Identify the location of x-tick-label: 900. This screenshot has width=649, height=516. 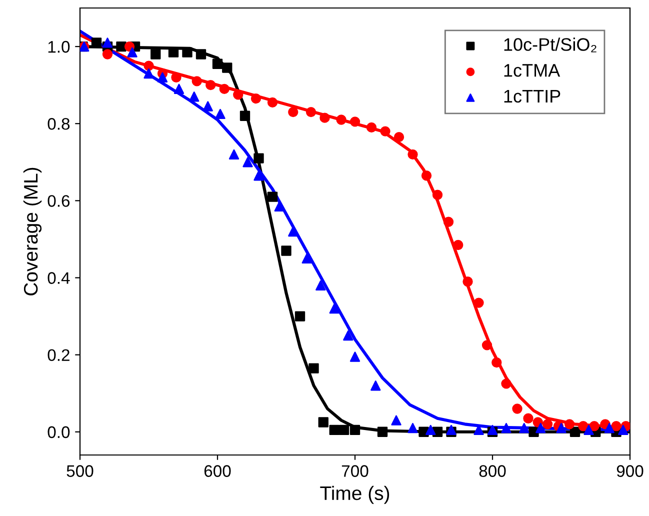
(630, 471).